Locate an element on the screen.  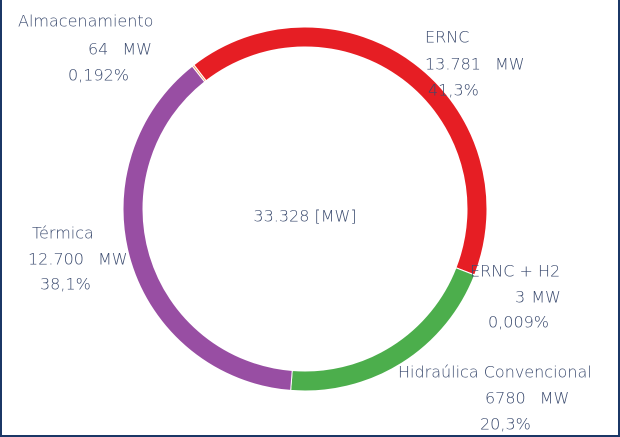
value-label: 6780 is located at coordinates (505, 398).